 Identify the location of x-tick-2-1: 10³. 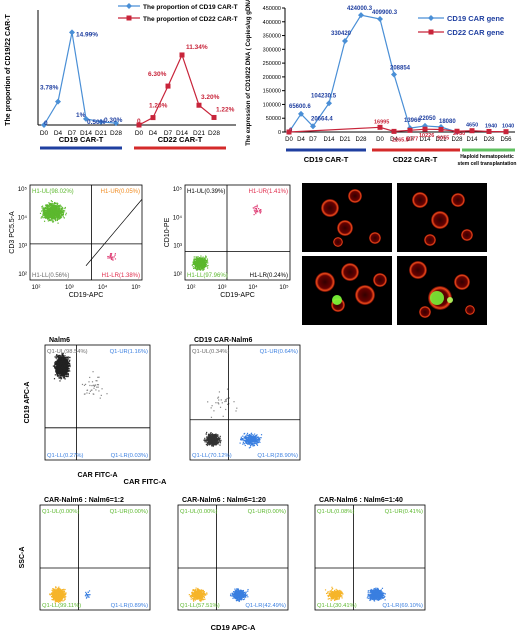
(69, 288).